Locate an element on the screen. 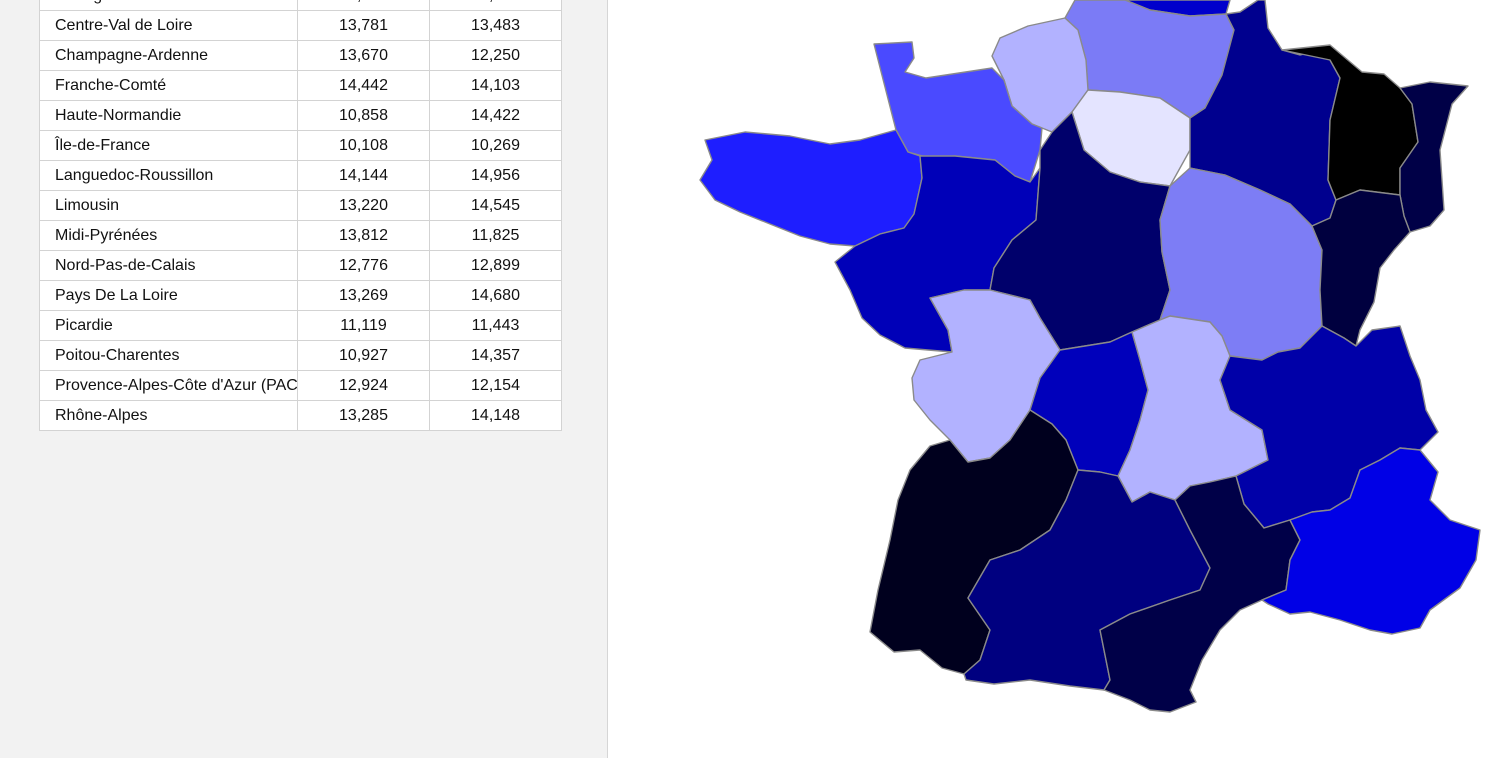 This screenshot has width=1500, height=758. table-row: Bretagne12,54310,792 is located at coordinates (300, 5).